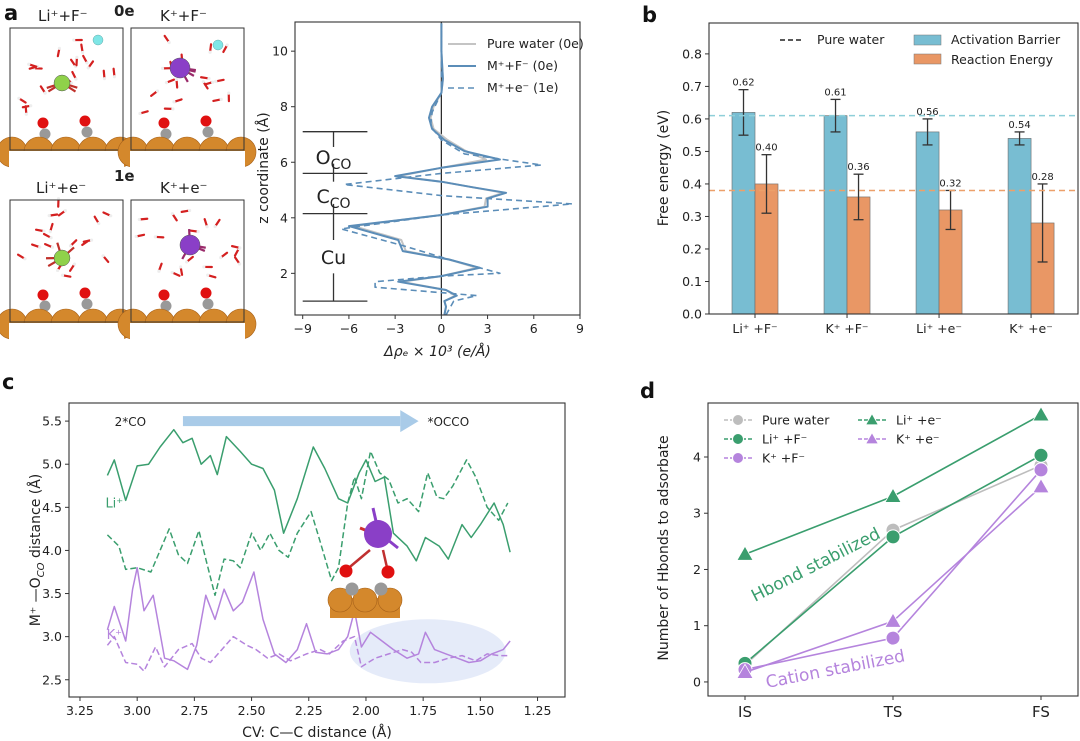  What do you see at coordinates (284, 217) in the screenshot?
I see `a-ytick-label: 4` at bounding box center [284, 217].